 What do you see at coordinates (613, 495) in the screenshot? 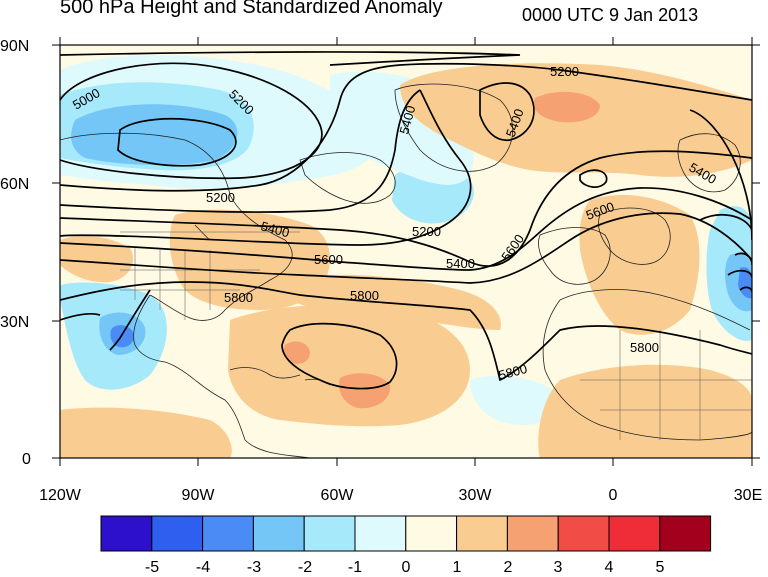
I see `lon-label: 0` at bounding box center [613, 495].